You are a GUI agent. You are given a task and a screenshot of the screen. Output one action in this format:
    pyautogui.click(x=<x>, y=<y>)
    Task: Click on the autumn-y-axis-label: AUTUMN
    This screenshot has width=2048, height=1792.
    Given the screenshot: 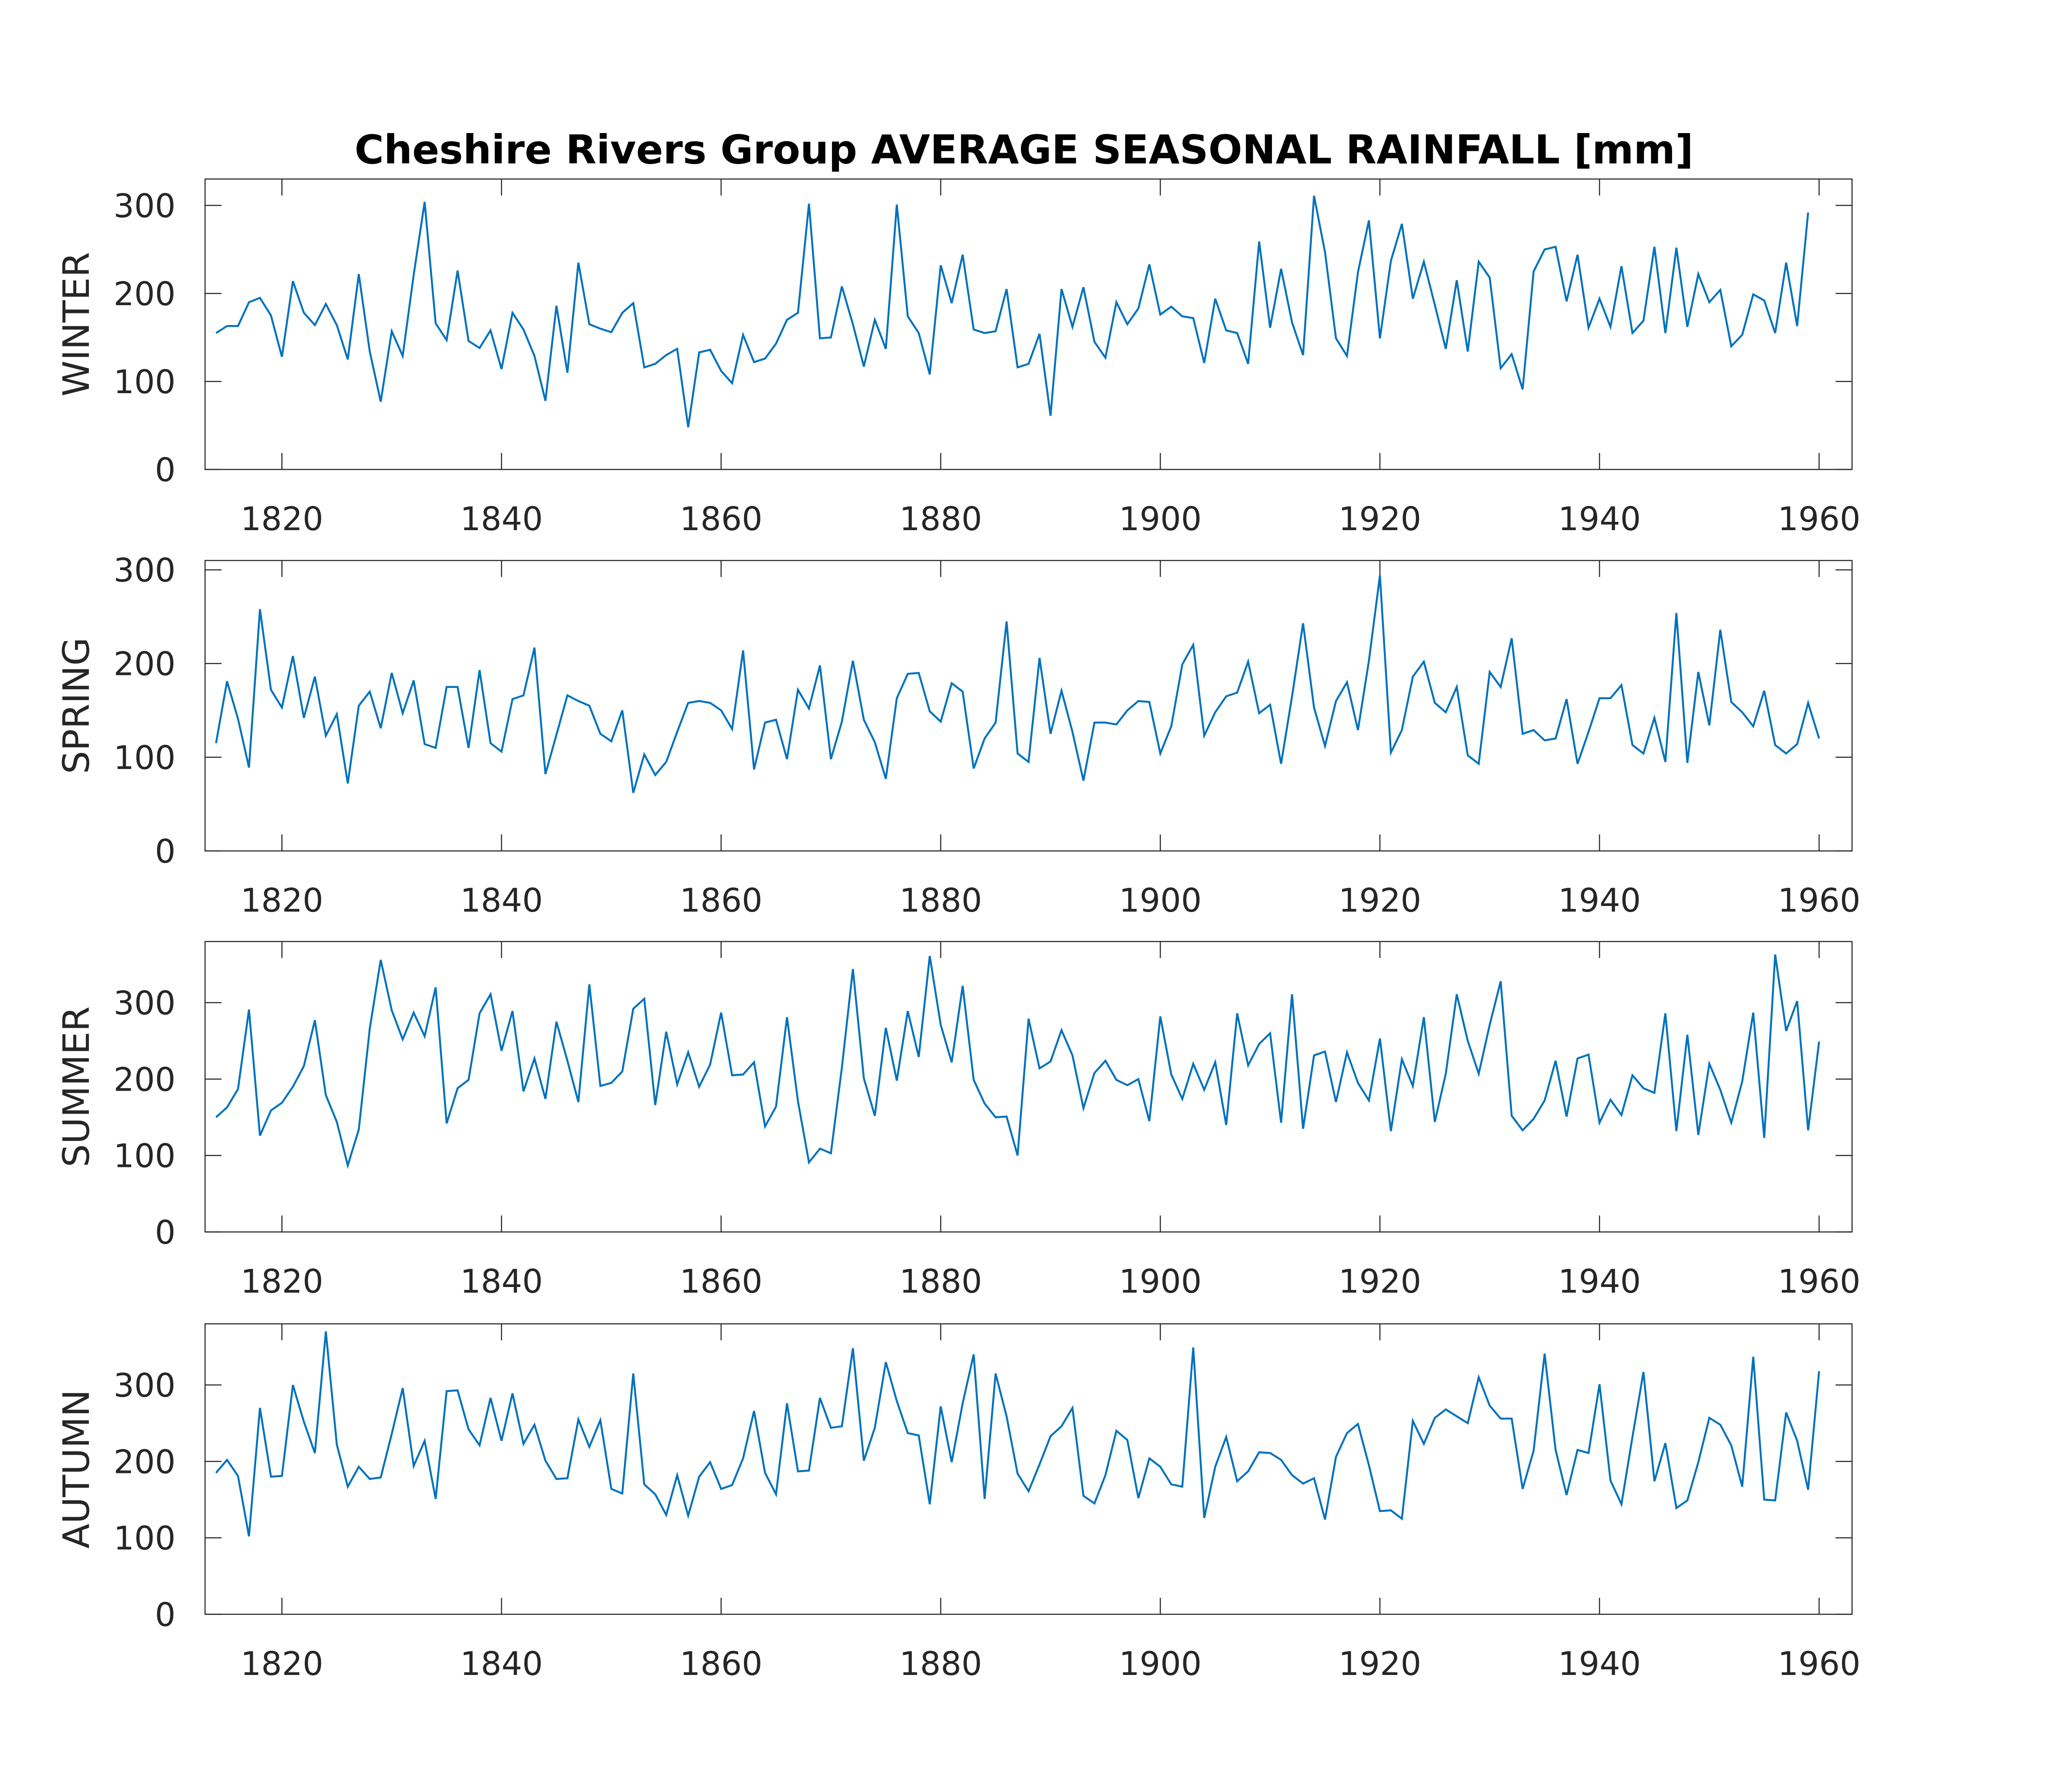 What is the action you would take?
    pyautogui.click(x=76, y=1468)
    